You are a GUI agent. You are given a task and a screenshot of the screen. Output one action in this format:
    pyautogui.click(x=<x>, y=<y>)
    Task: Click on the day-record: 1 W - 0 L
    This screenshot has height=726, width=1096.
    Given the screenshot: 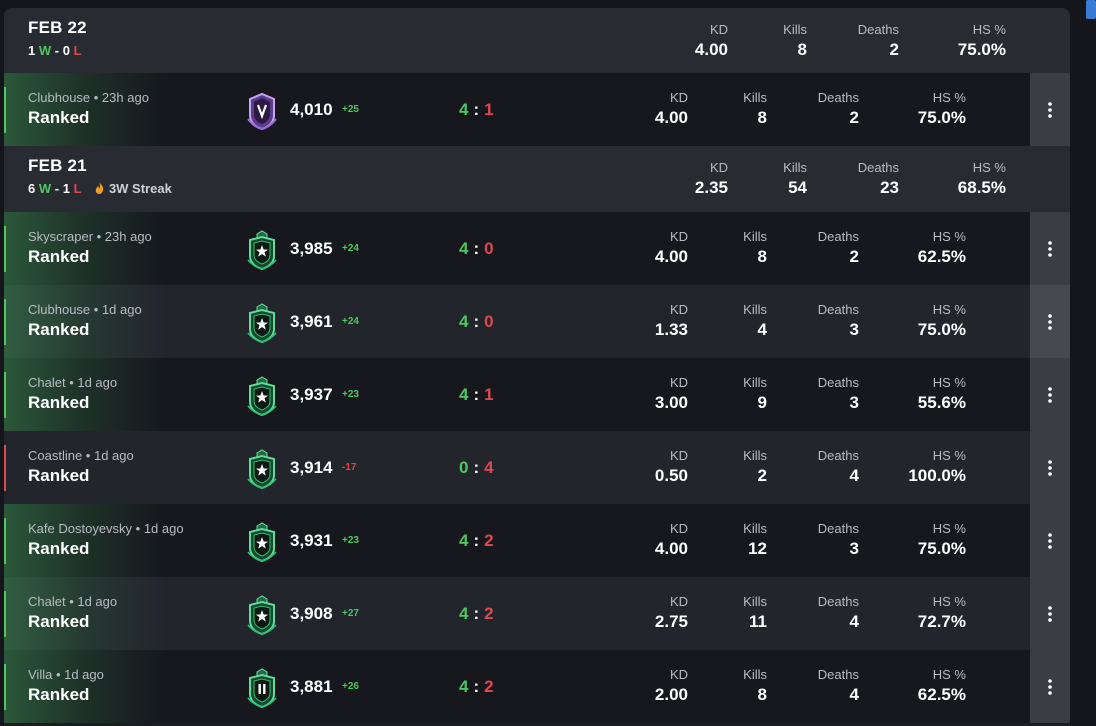 What is the action you would take?
    pyautogui.click(x=55, y=50)
    